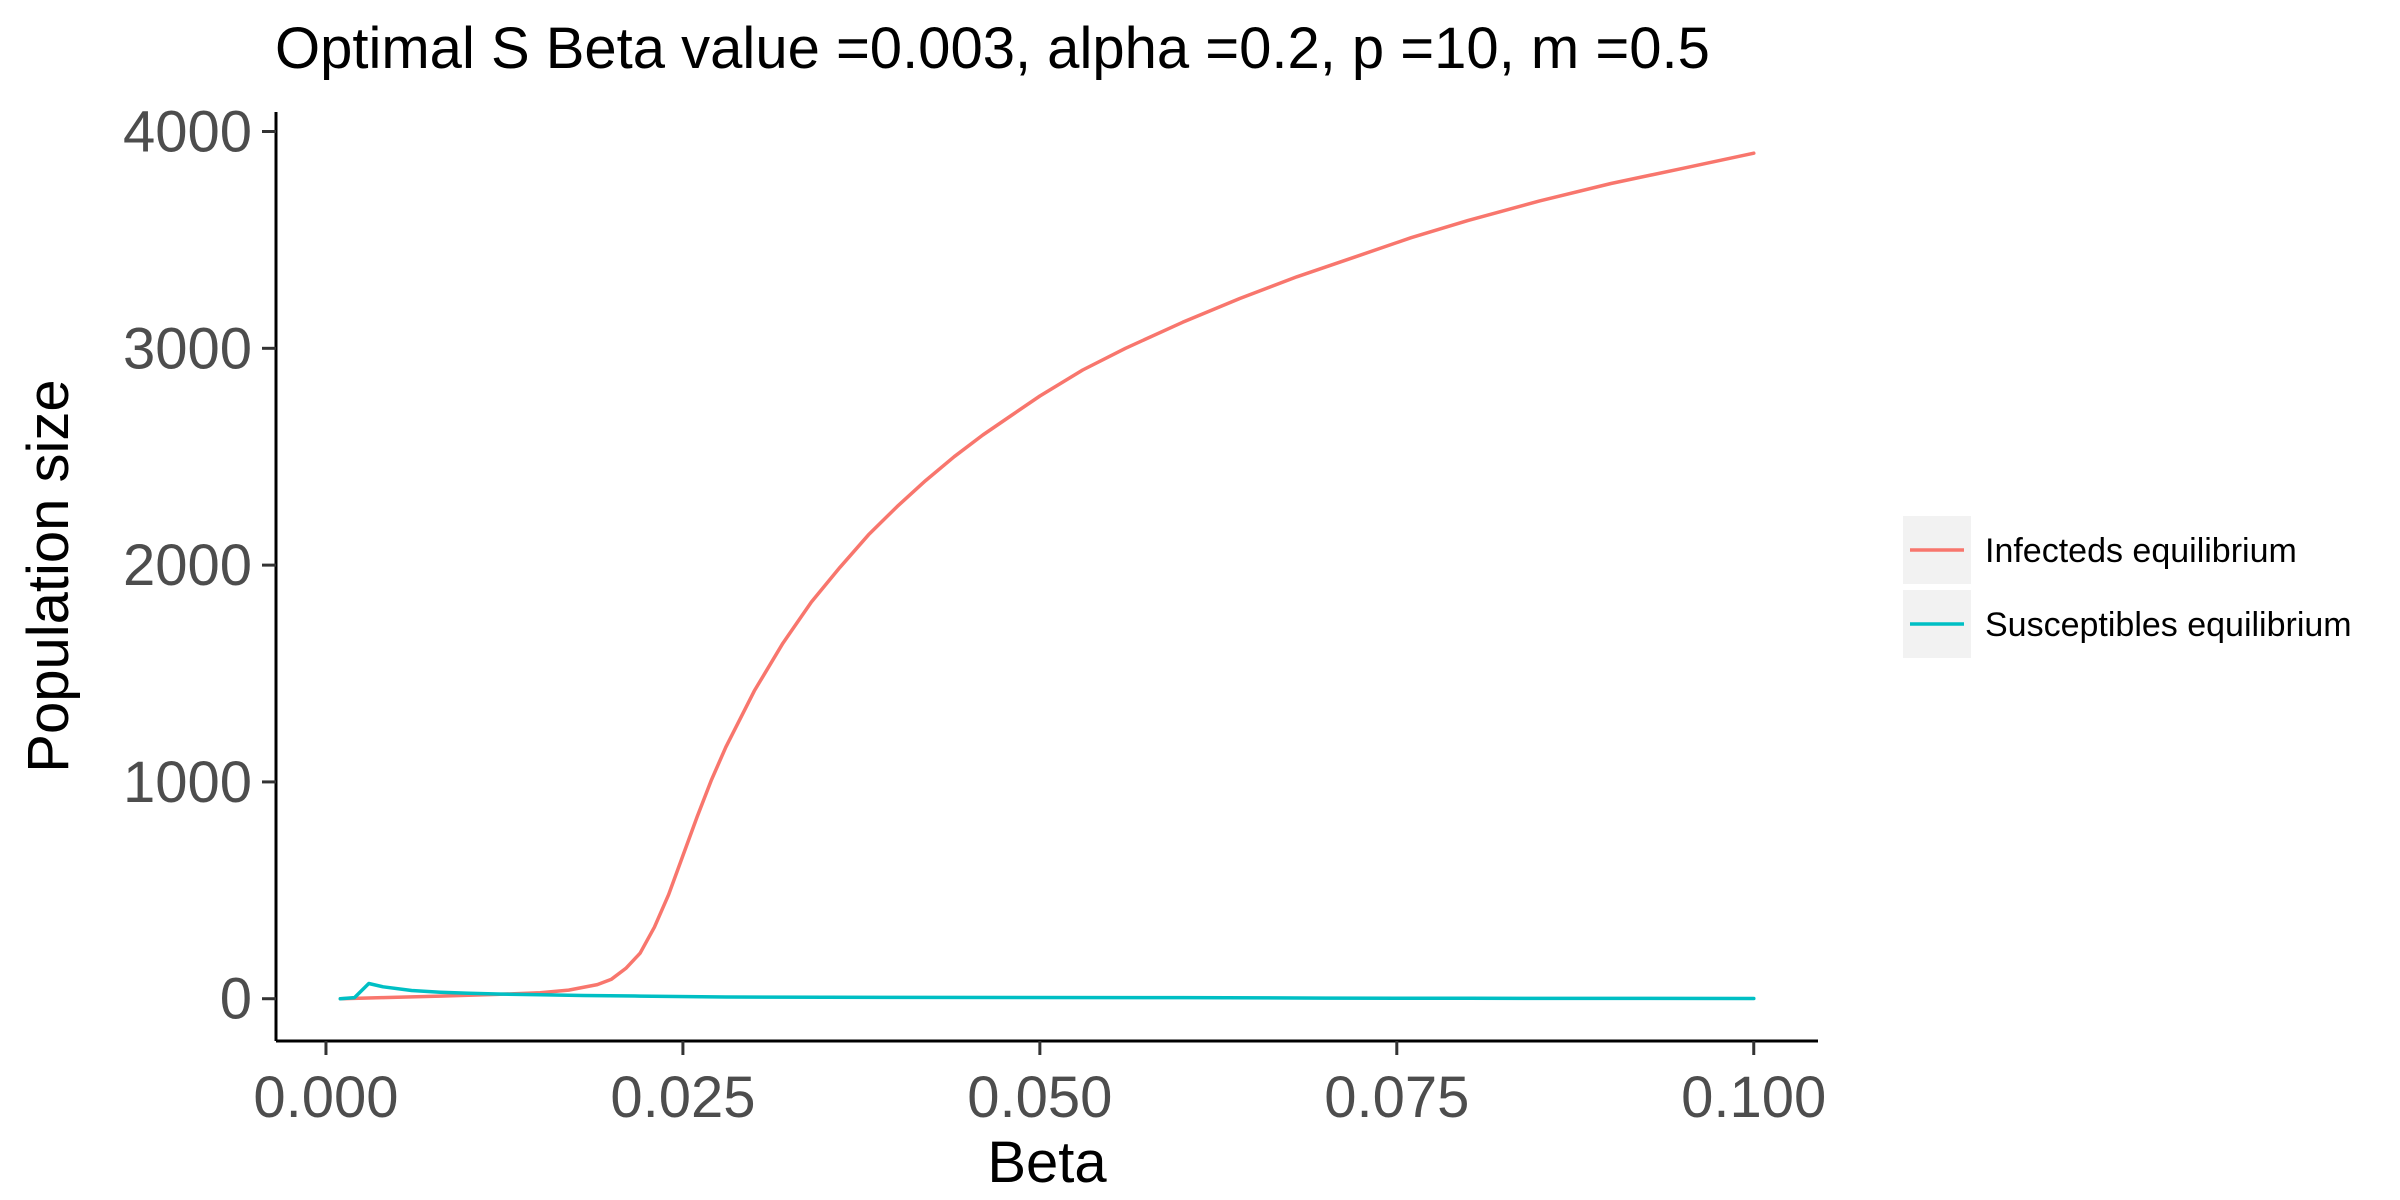 Image resolution: width=2400 pixels, height=1200 pixels. What do you see at coordinates (187, 348) in the screenshot?
I see `y-tick-label: 3000` at bounding box center [187, 348].